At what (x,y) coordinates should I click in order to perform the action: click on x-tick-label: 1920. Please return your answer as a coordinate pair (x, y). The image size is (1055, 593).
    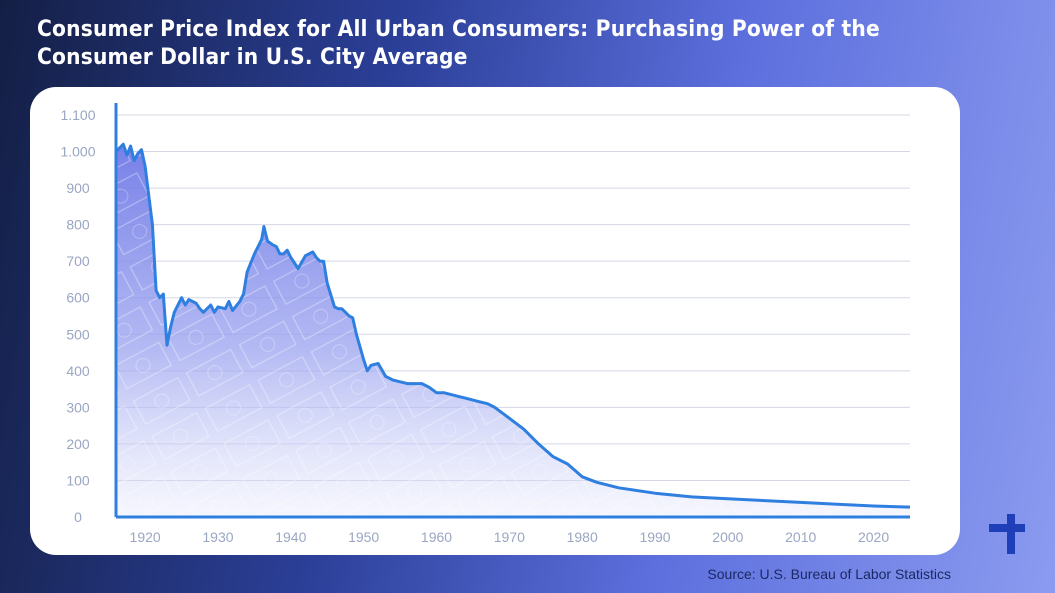
    Looking at the image, I should click on (145, 537).